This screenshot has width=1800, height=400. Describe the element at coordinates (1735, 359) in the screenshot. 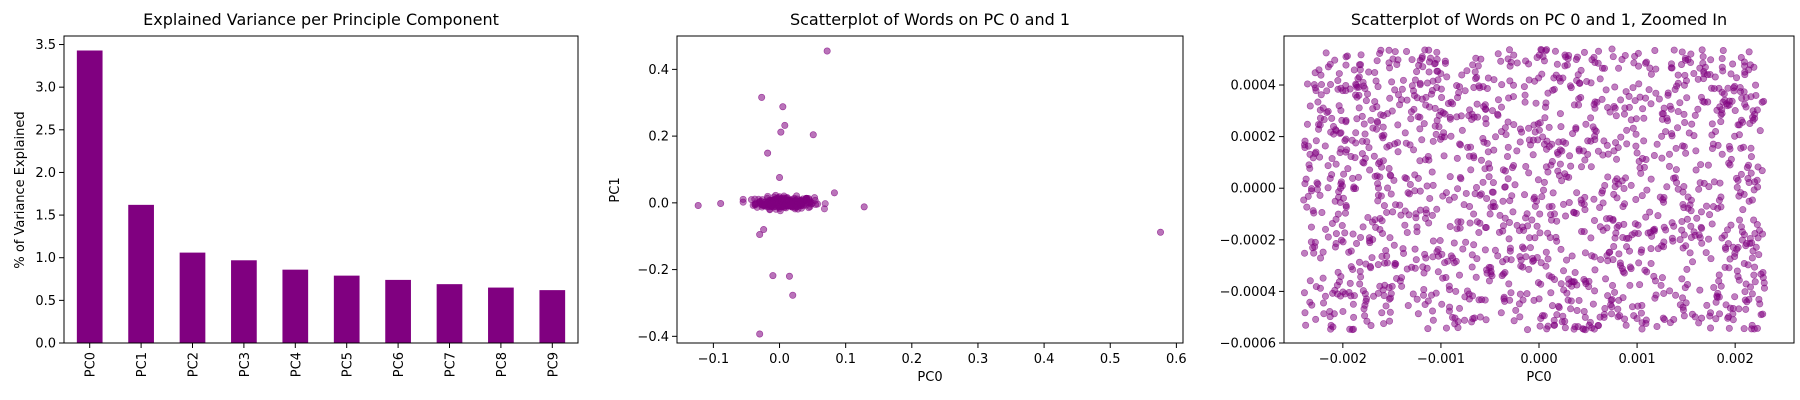

I see `x-tick-label: 0.002` at that location.